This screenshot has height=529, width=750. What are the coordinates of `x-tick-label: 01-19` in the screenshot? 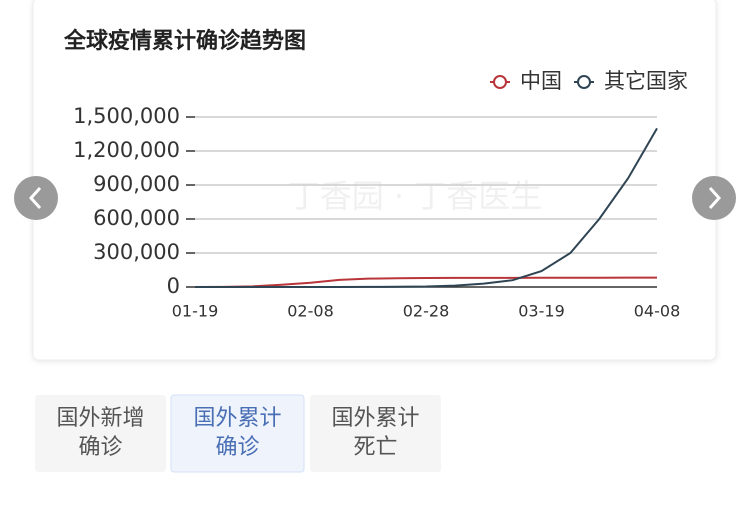 It's located at (195, 311).